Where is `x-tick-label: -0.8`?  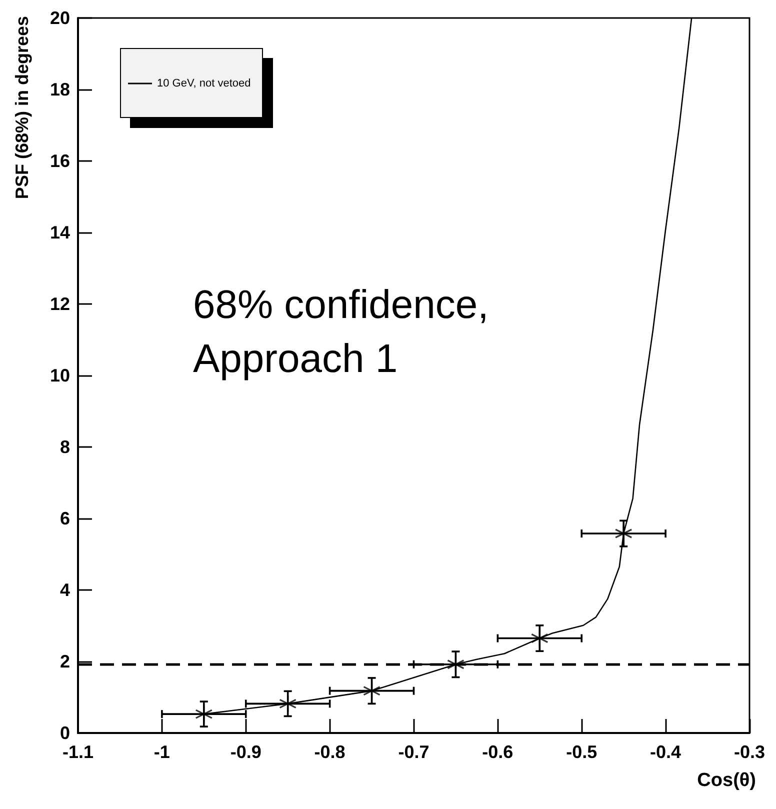 x-tick-label: -0.8 is located at coordinates (330, 752).